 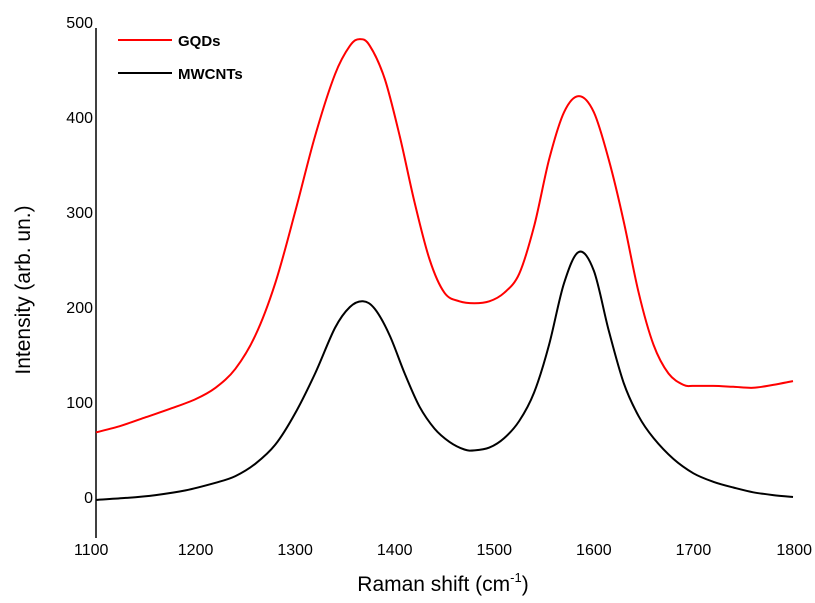 What do you see at coordinates (79, 23) in the screenshot?
I see `y-tick-label-500: 500` at bounding box center [79, 23].